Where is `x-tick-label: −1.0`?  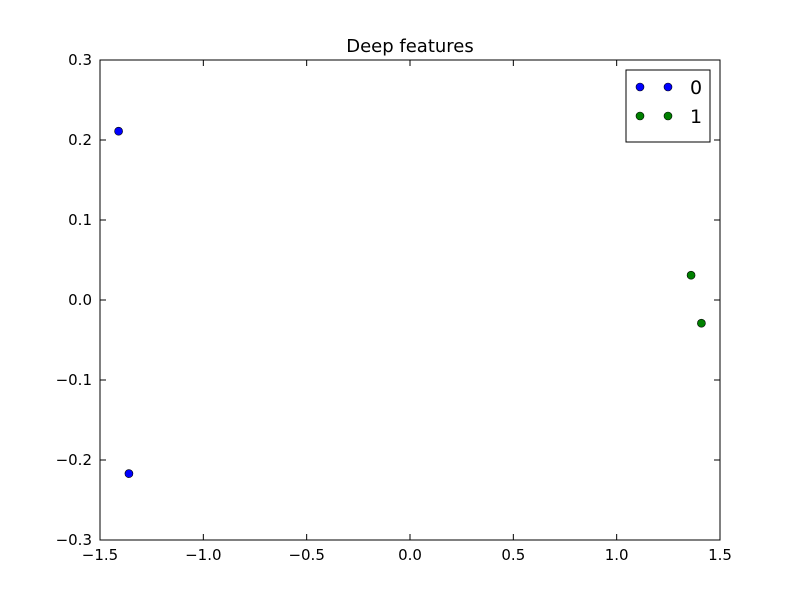 x-tick-label: −1.0 is located at coordinates (203, 555).